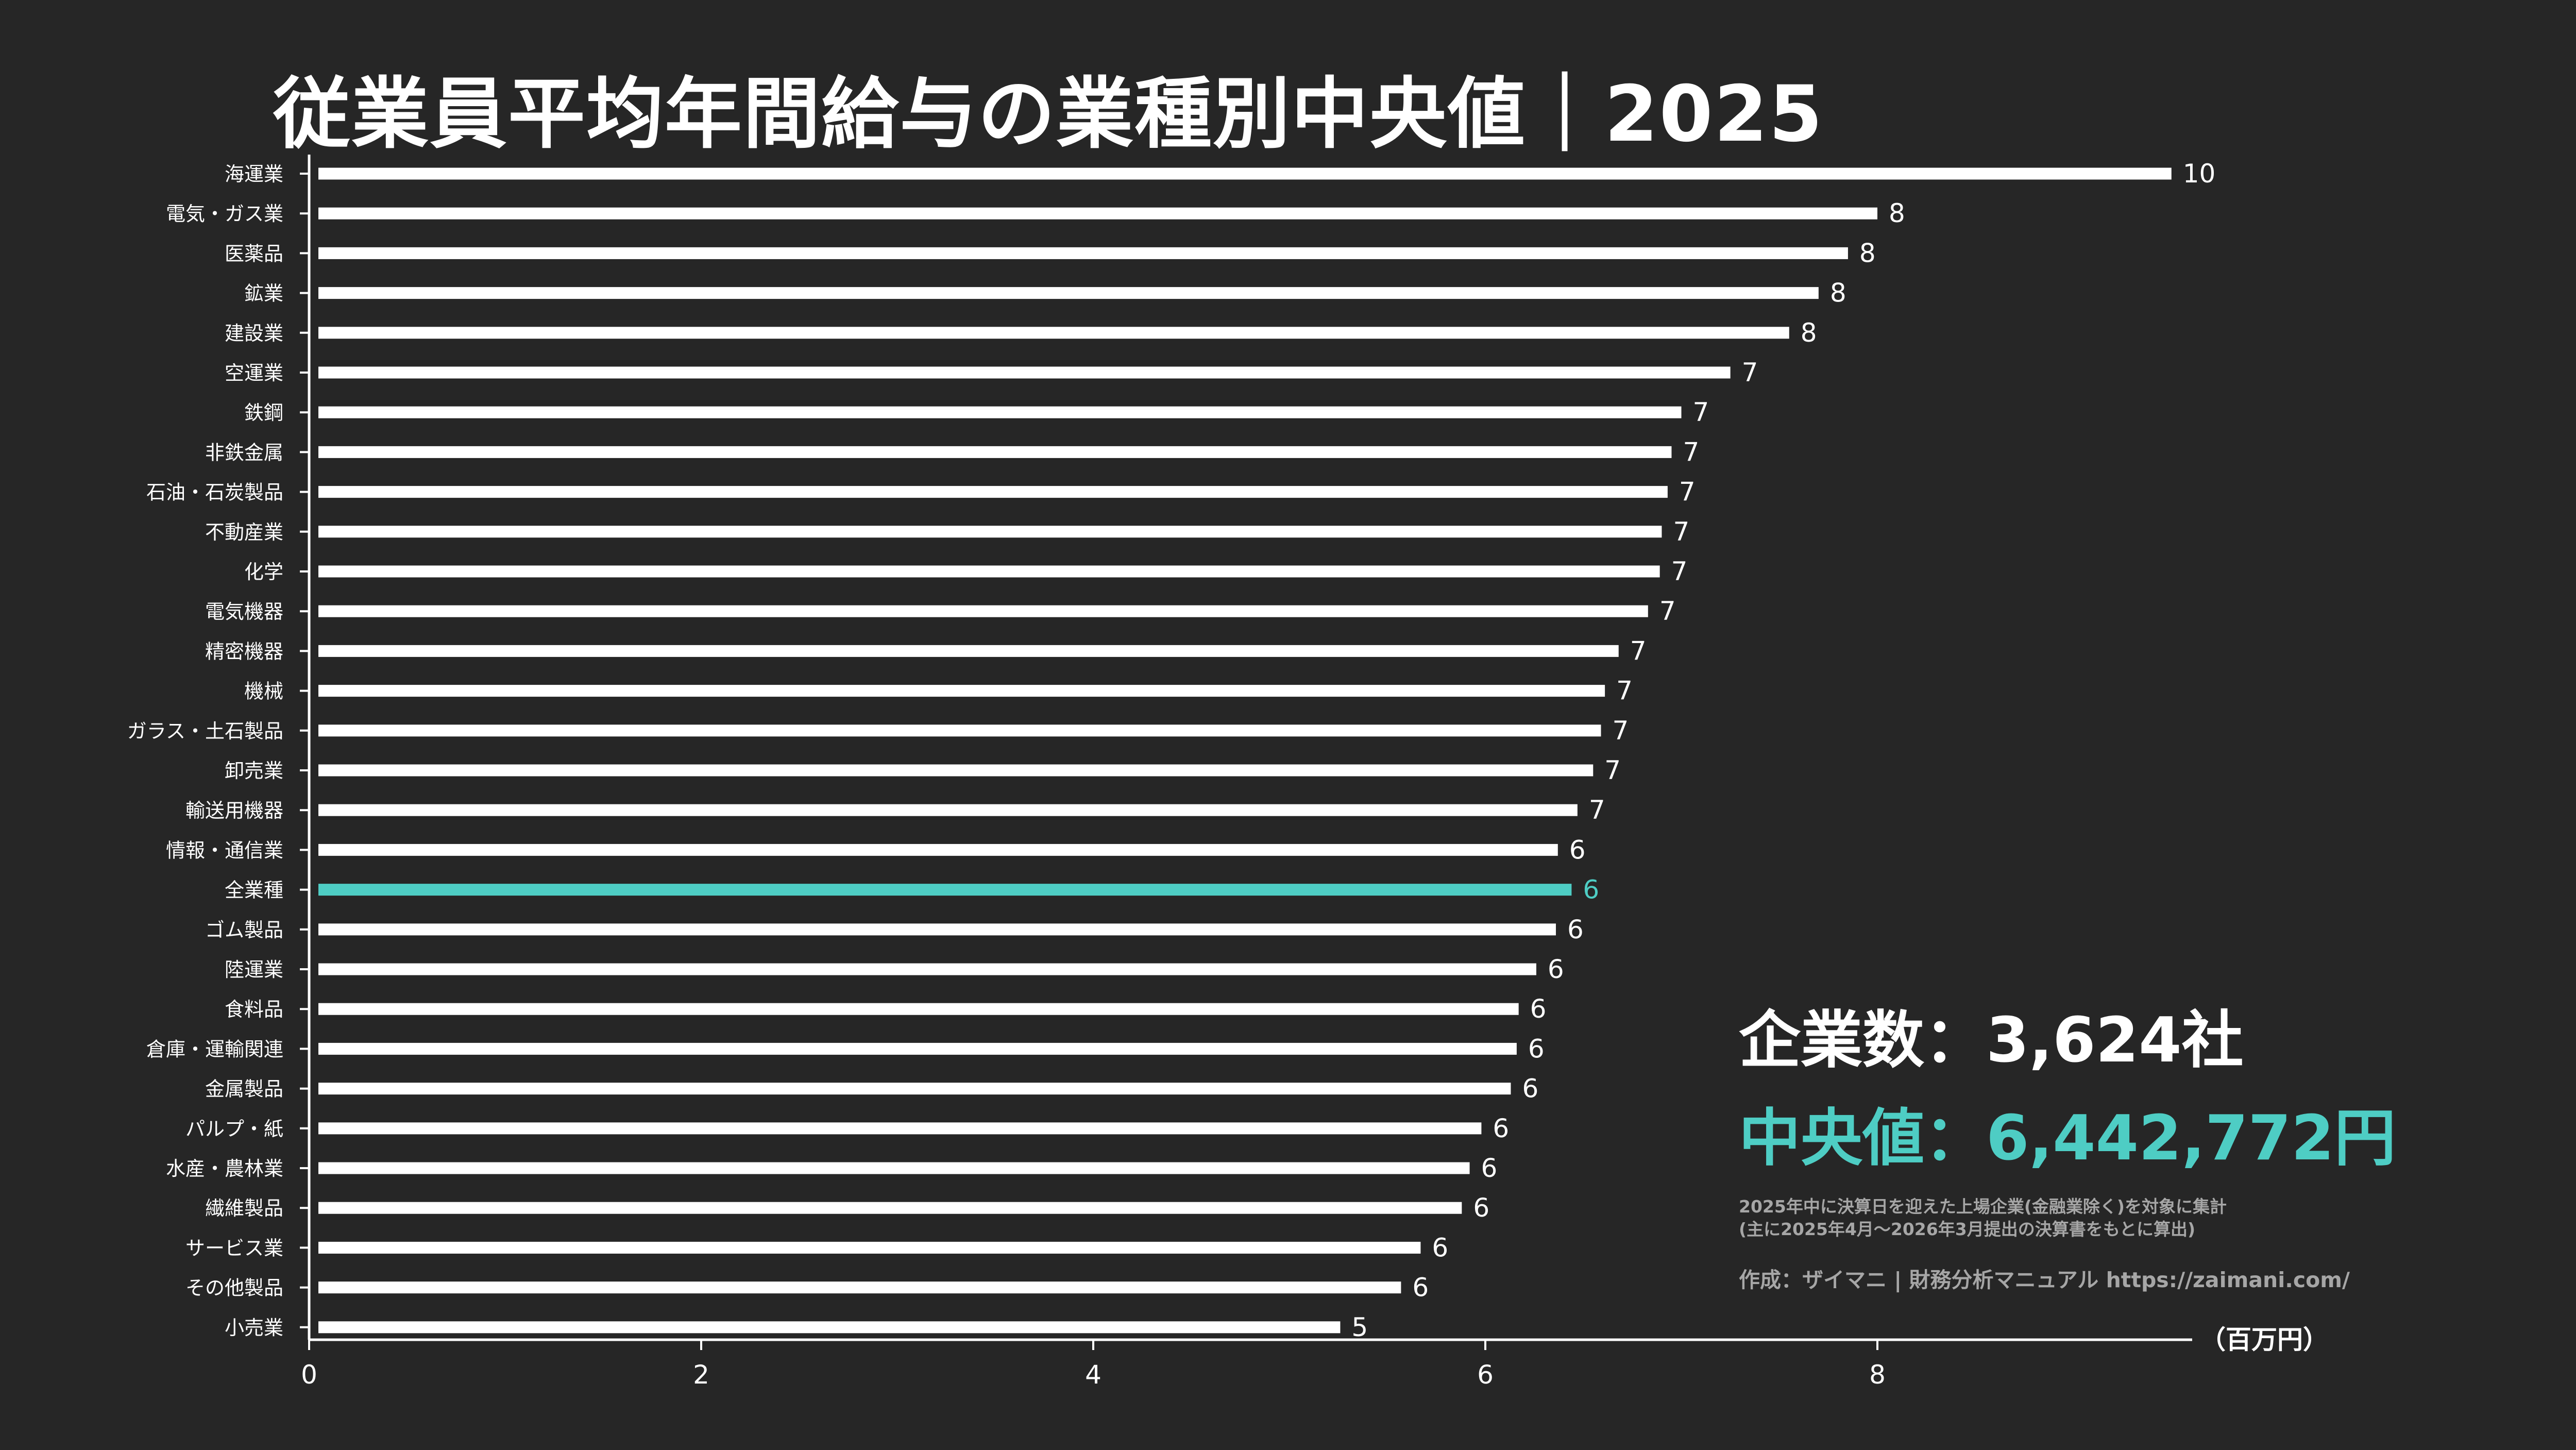  I want to click on category-label: ガラス・土石製品, so click(205, 731).